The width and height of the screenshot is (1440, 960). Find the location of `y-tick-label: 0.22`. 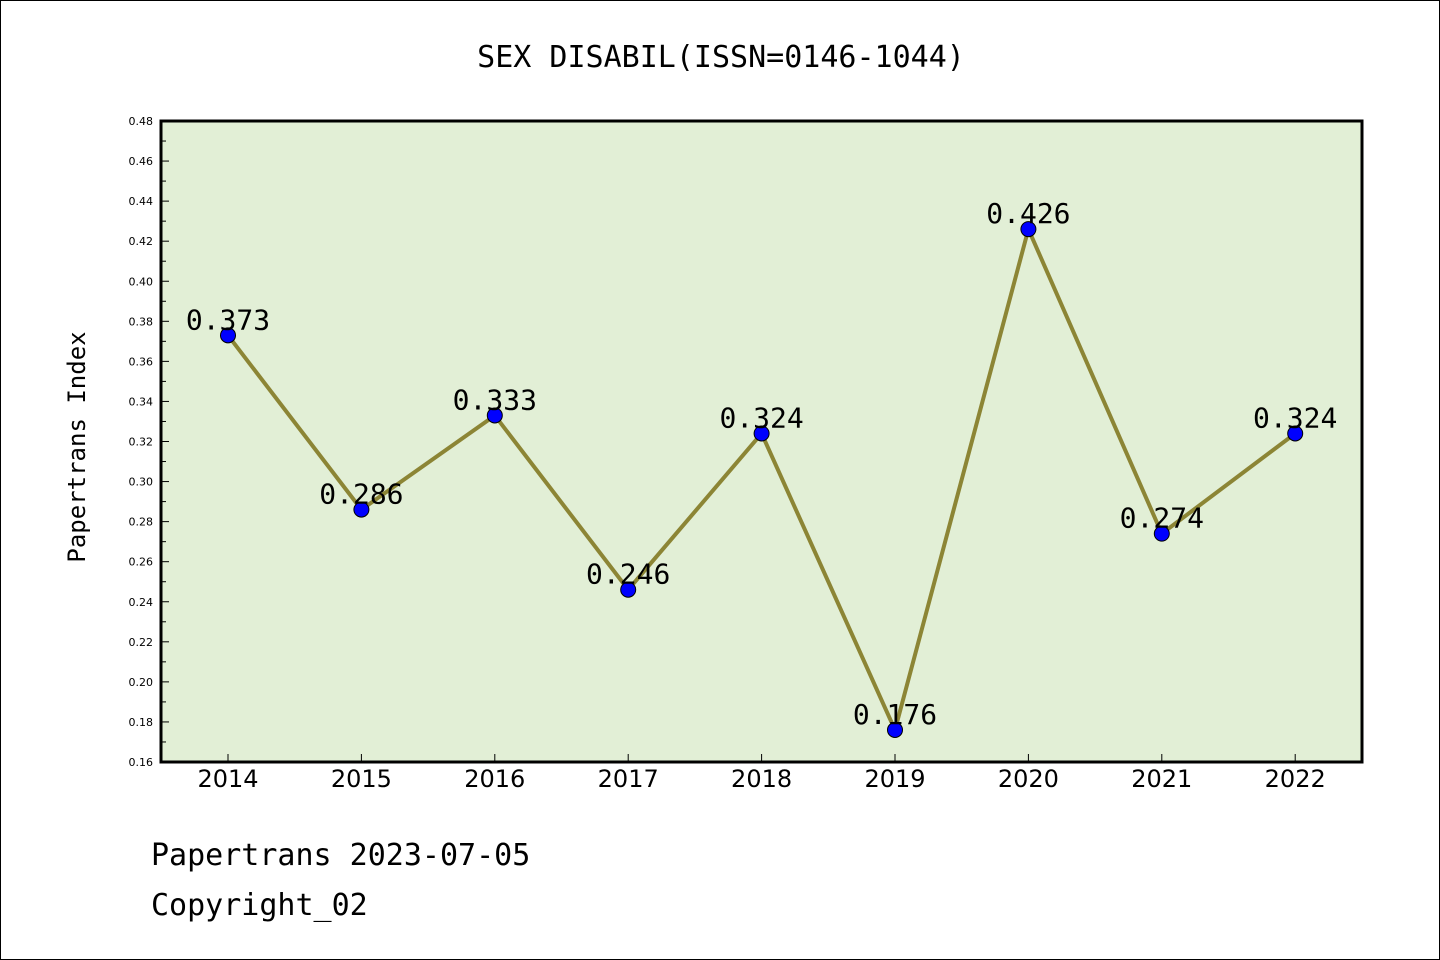

y-tick-label: 0.22 is located at coordinates (141, 642).